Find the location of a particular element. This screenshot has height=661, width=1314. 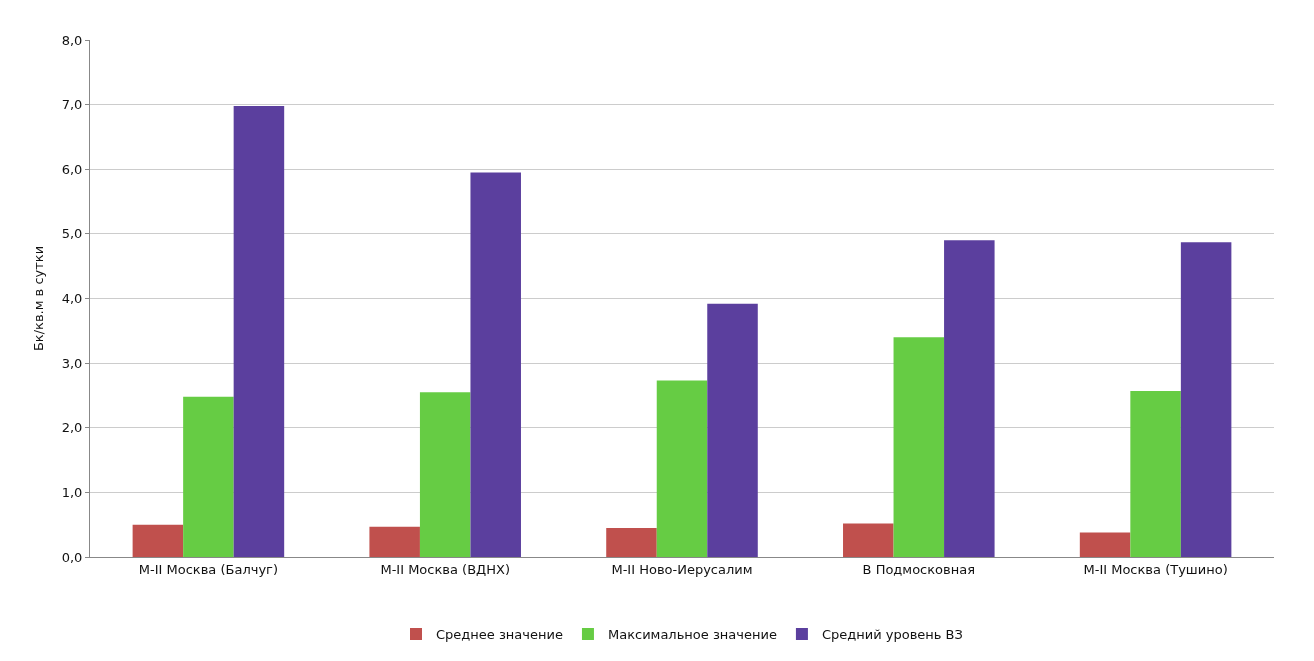

legend-label: Среднее значение is located at coordinates (499, 635).